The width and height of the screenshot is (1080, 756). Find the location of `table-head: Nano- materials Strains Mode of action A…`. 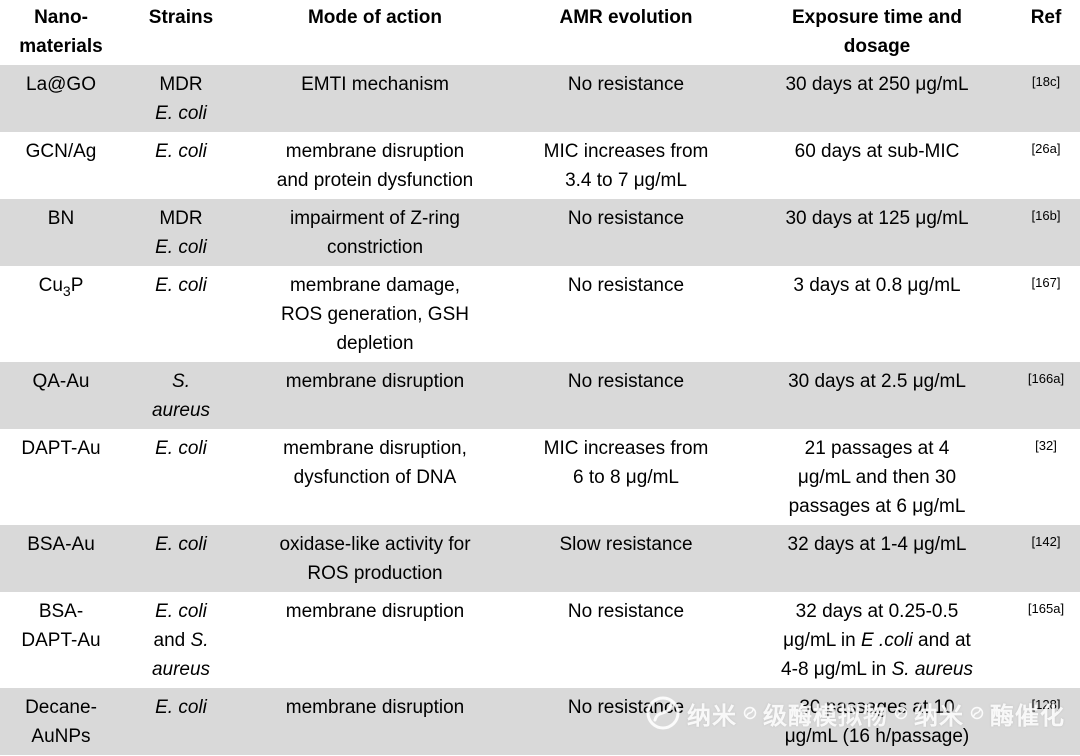

table-head: Nano- materials Strains Mode of action A… is located at coordinates (540, 32).